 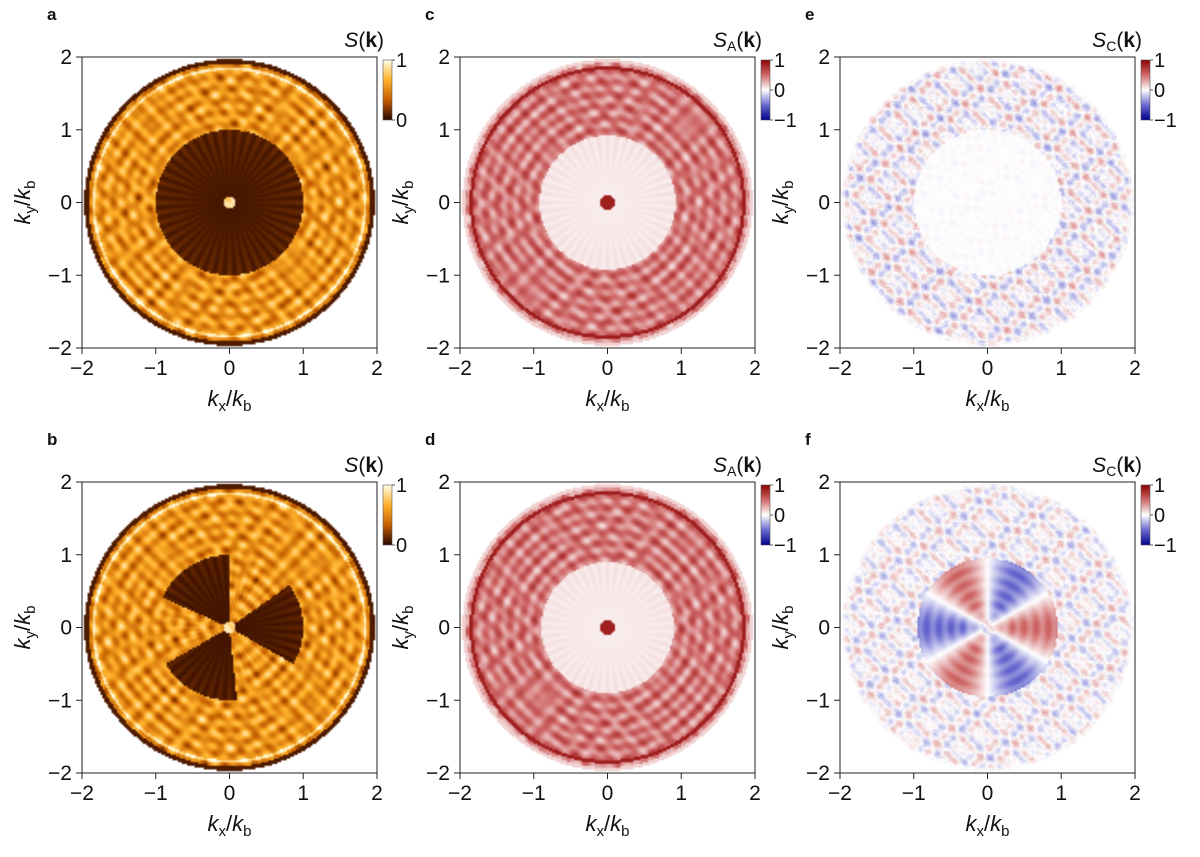 I want to click on colorbar-tick-label-e-2: −1, so click(x=1165, y=121).